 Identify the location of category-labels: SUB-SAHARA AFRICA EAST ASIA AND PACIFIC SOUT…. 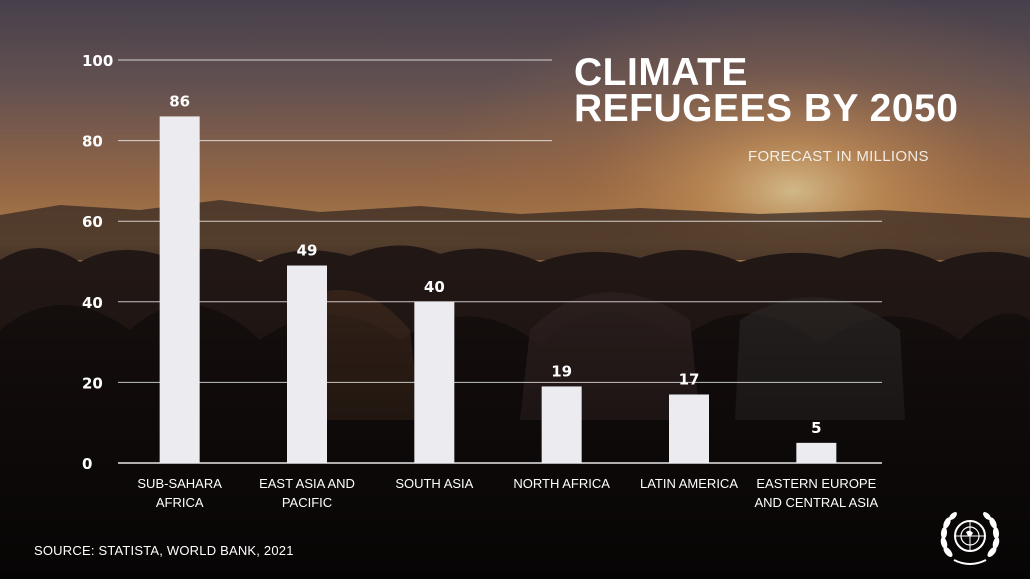
(507, 493).